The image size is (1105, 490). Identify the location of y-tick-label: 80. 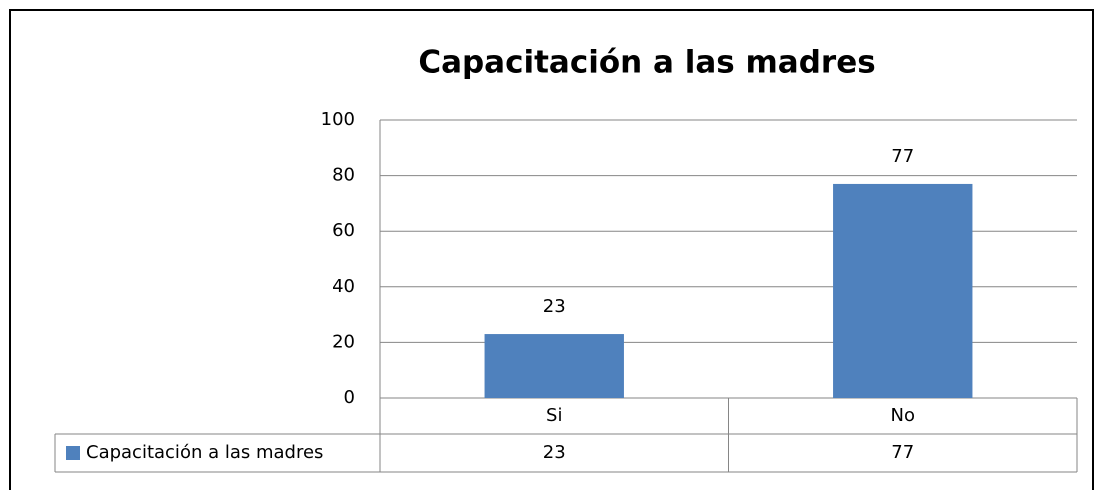
(343, 175).